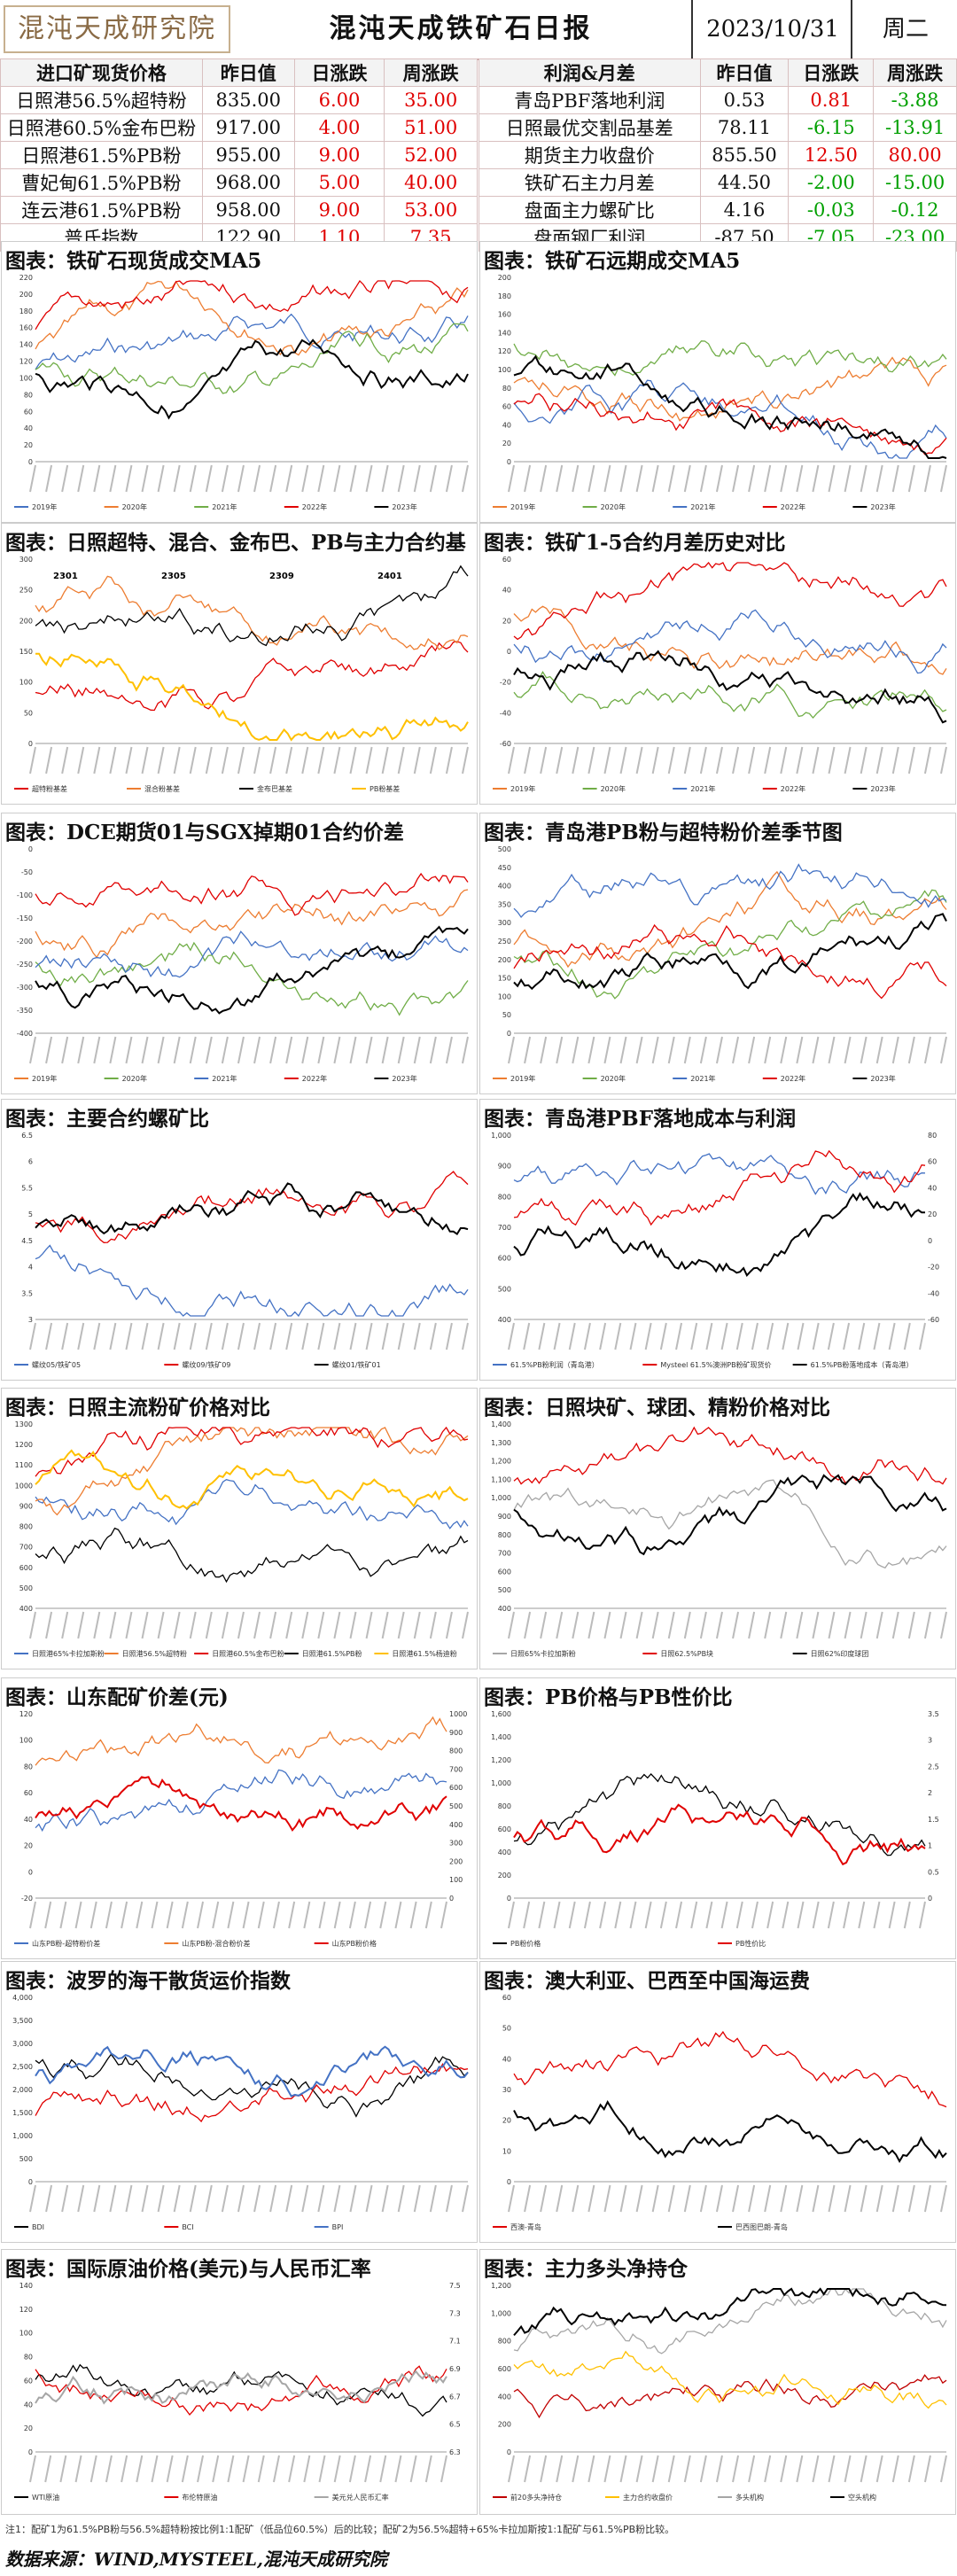 The height and width of the screenshot is (2576, 957). Describe the element at coordinates (27, 1241) in the screenshot. I see `y-tick-label: 4.5` at that location.